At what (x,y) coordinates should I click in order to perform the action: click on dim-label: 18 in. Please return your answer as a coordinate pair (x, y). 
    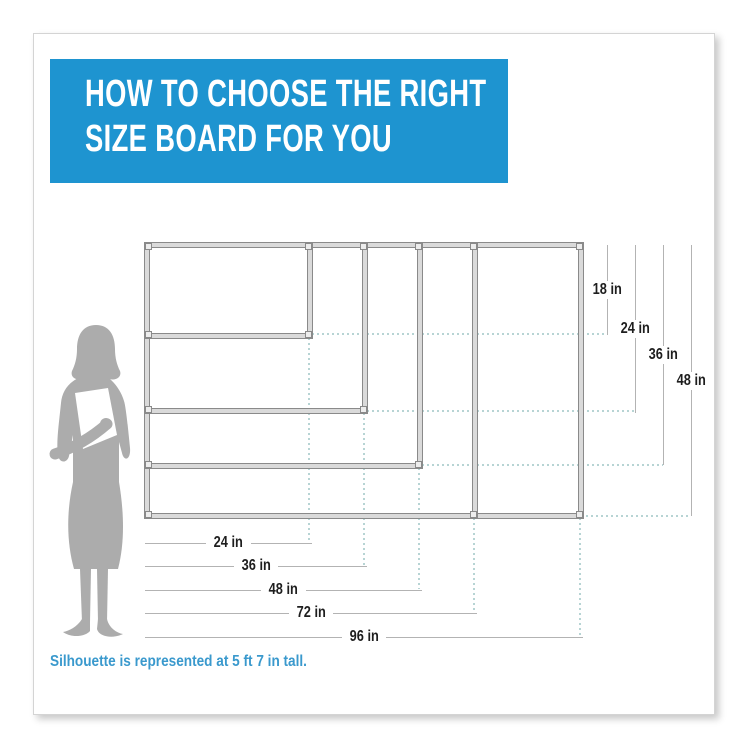
    Looking at the image, I should click on (607, 289).